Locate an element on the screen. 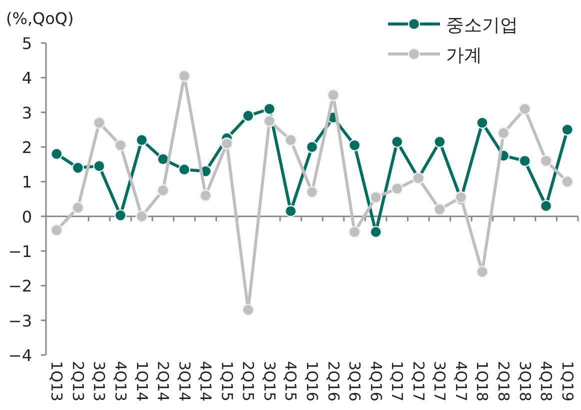 The height and width of the screenshot is (410, 581). x-tick-label: 4Q14 is located at coordinates (205, 381).